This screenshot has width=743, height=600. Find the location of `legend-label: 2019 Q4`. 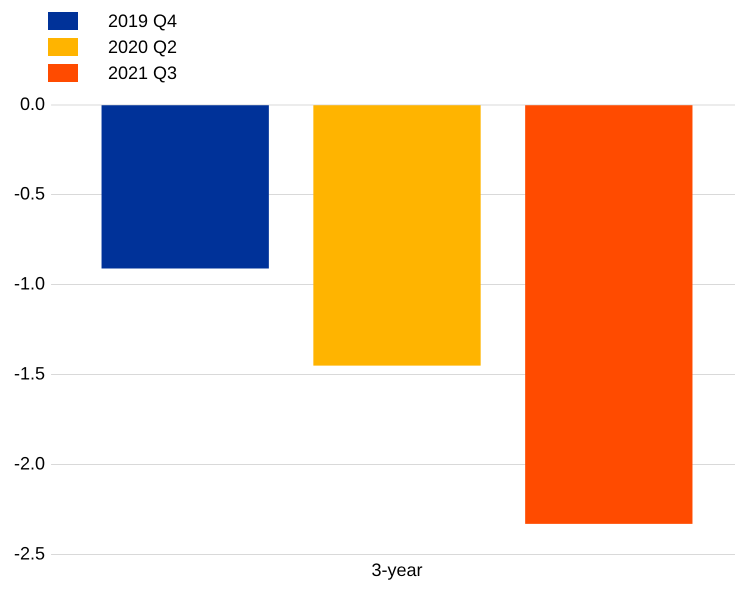

legend-label: 2019 Q4 is located at coordinates (143, 21).